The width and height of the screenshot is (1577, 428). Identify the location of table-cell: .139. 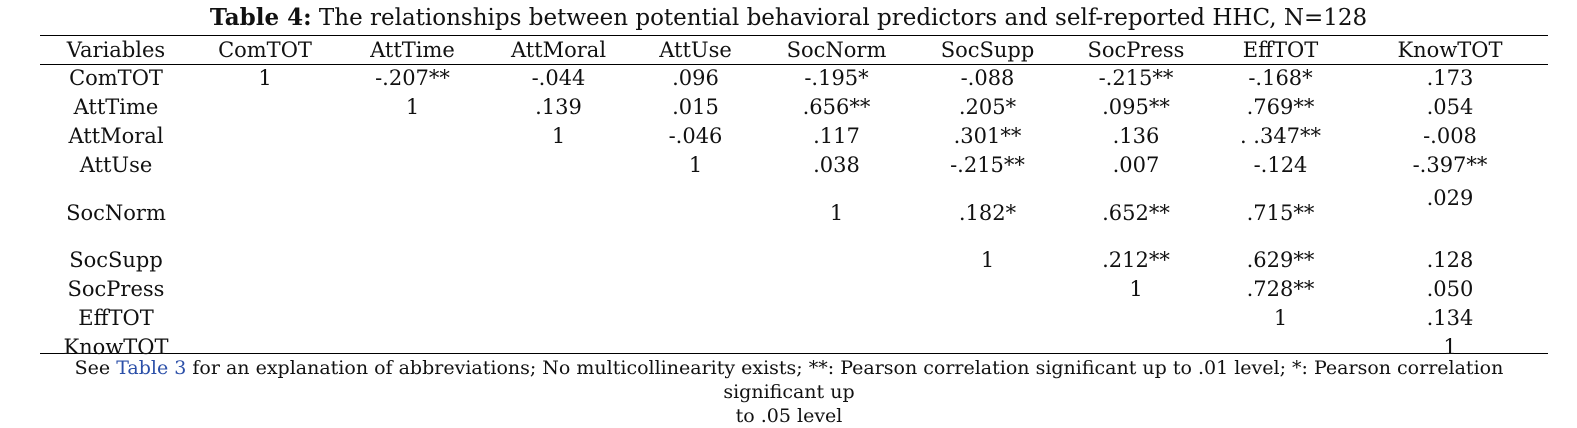
(558, 107).